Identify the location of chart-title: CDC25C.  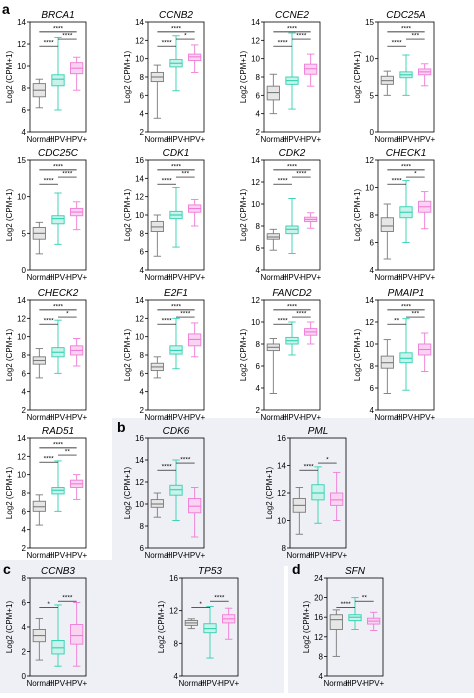
(58, 153).